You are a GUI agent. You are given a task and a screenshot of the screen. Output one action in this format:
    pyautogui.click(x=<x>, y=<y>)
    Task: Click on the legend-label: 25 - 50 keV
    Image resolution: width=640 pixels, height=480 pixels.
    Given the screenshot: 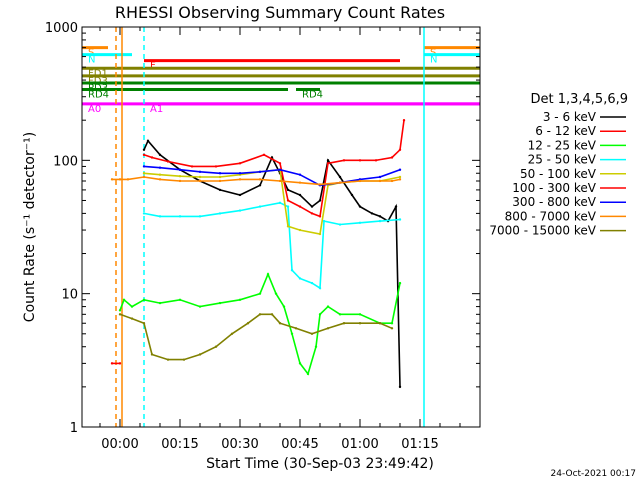 What is the action you would take?
    pyautogui.click(x=562, y=160)
    